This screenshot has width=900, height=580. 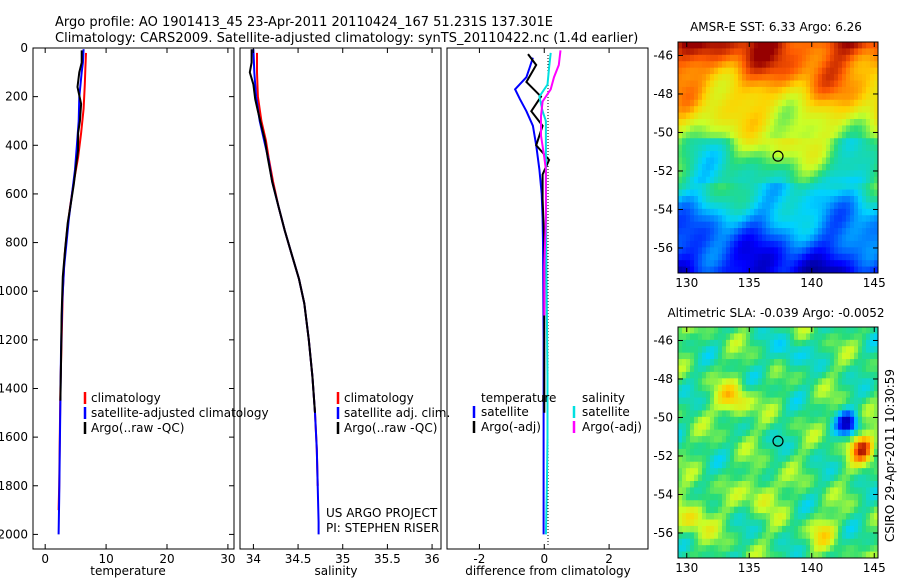 I want to click on temperature-xlabel: temperature, so click(x=127, y=571).